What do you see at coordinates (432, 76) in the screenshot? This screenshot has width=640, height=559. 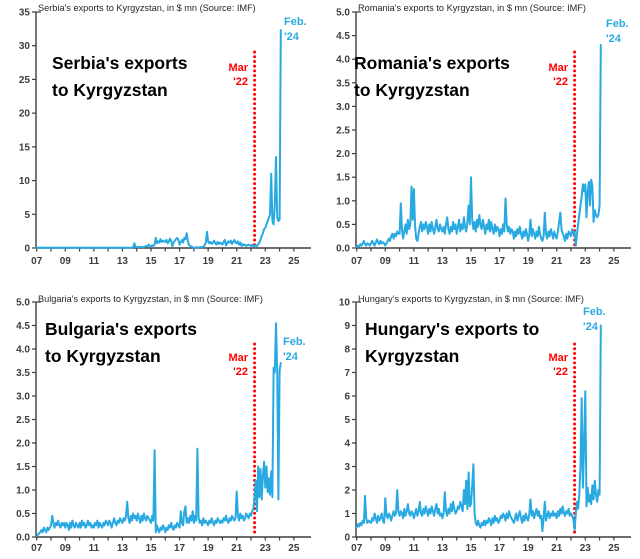 I see `chart-big-label: Romania's exports to Kyrgyzstan` at bounding box center [432, 76].